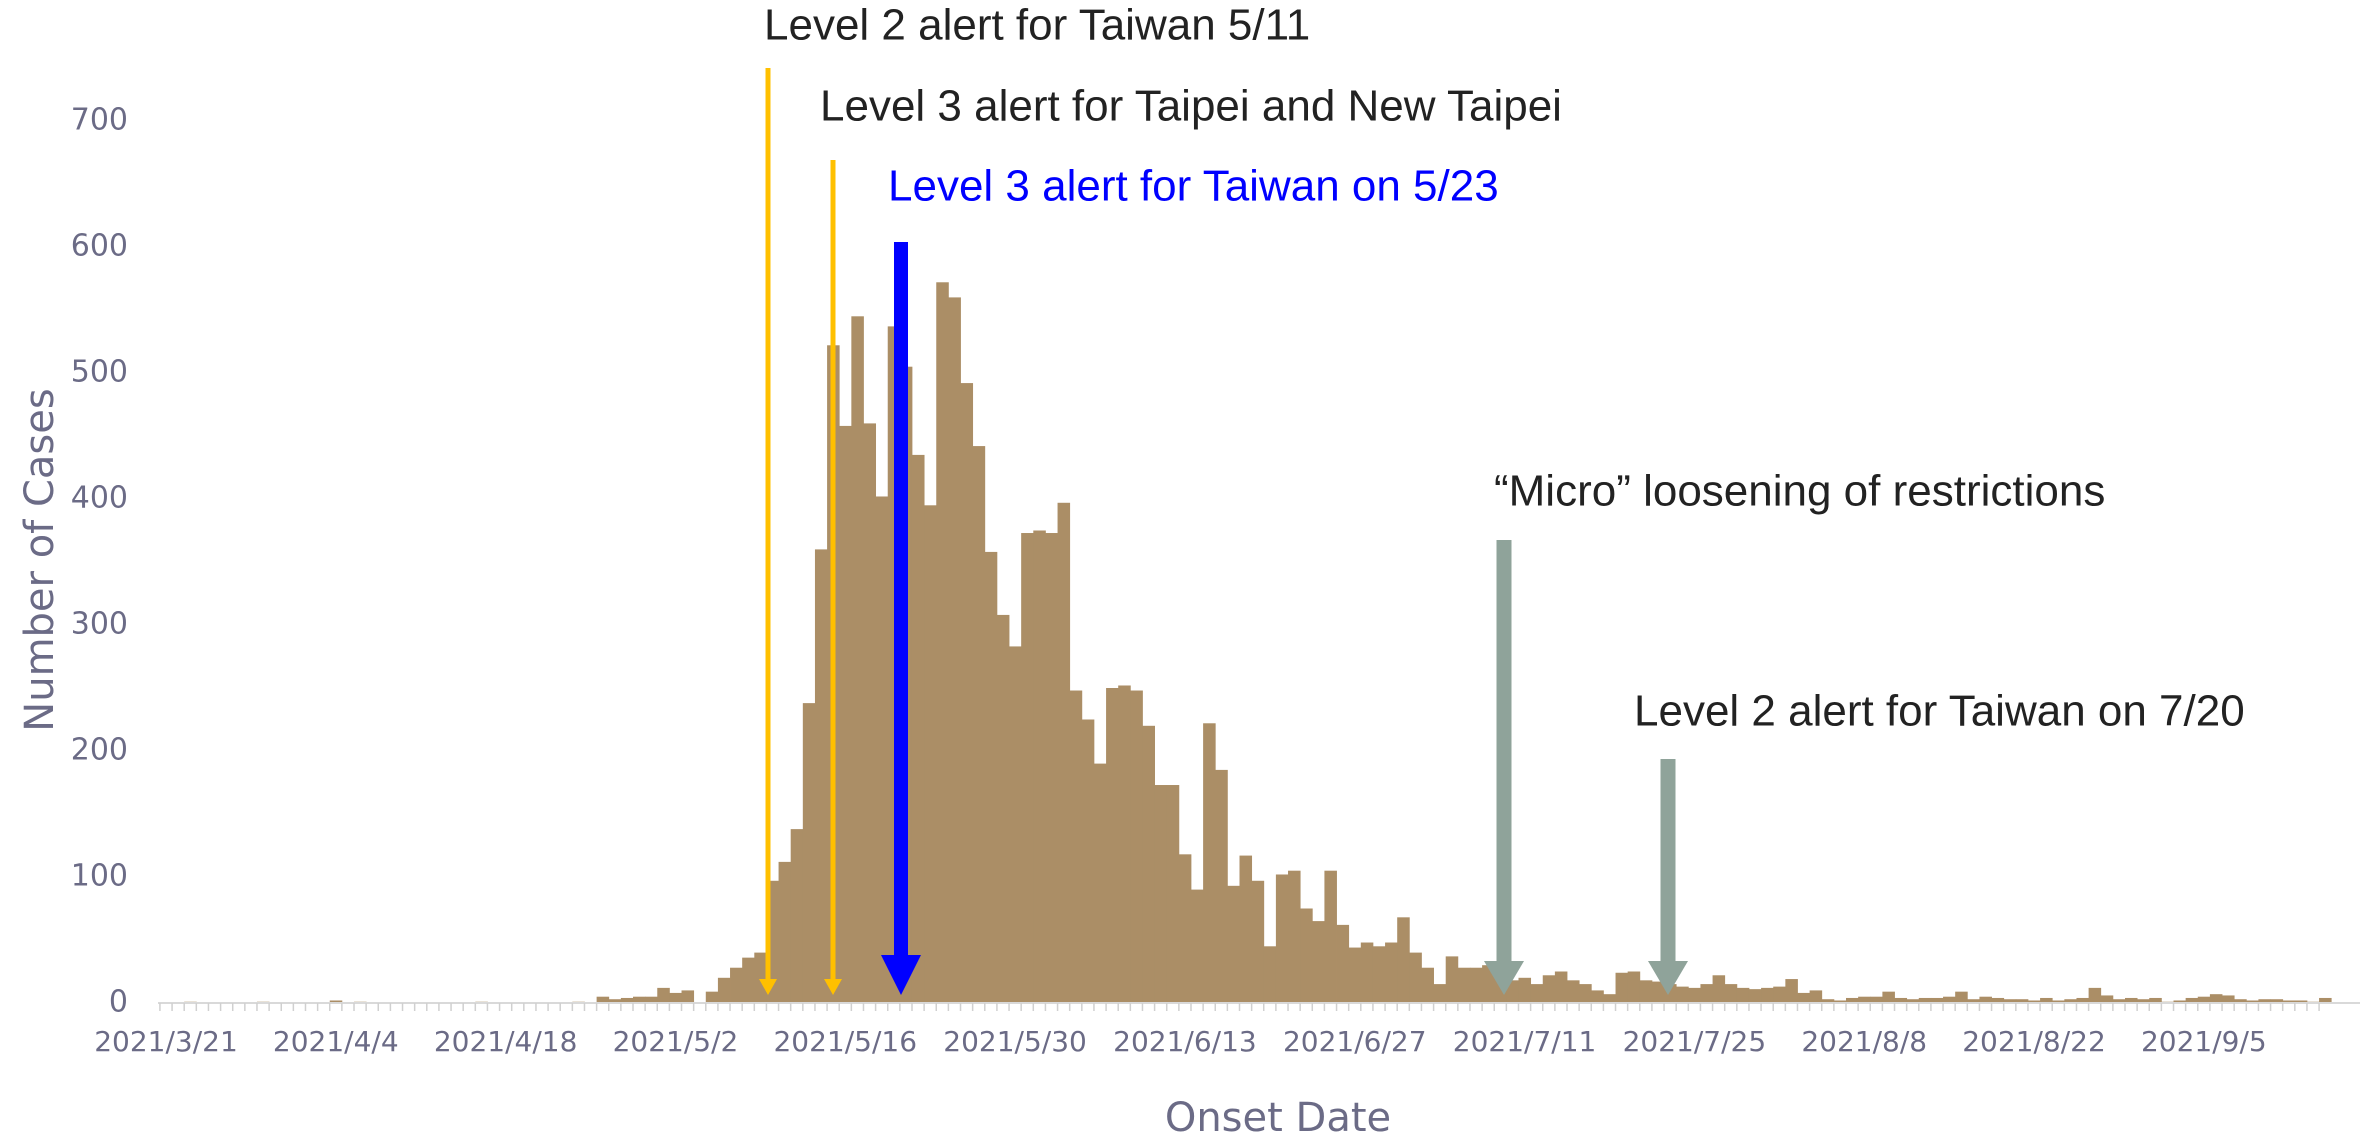 This screenshot has height=1139, width=2371. What do you see at coordinates (118, 1002) in the screenshot?
I see `y-tick-label: 0` at bounding box center [118, 1002].